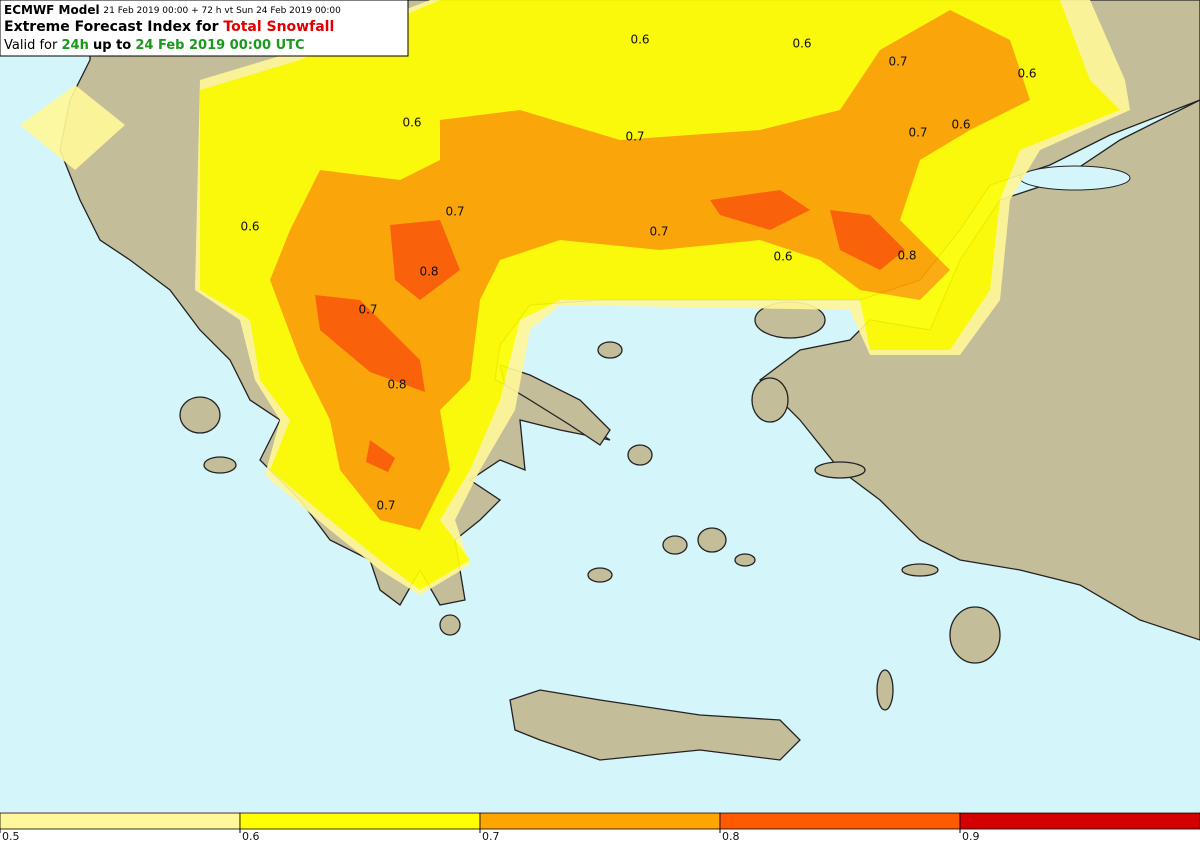 This screenshot has width=1200, height=843. Describe the element at coordinates (52, 10) in the screenshot. I see `model-name: ECMWF Model` at that location.